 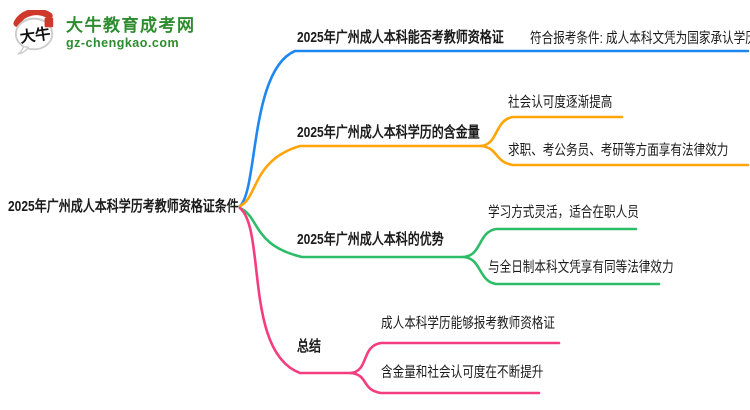 I want to click on site-logo: 大牛 大牛教育成考网 gz-chengkao.com, so click(x=104, y=33).